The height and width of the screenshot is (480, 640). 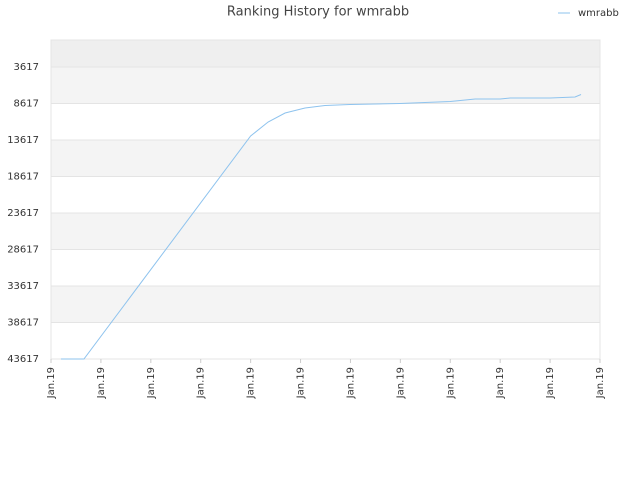 What do you see at coordinates (26, 104) in the screenshot?
I see `y-tick-label: 8617` at bounding box center [26, 104].